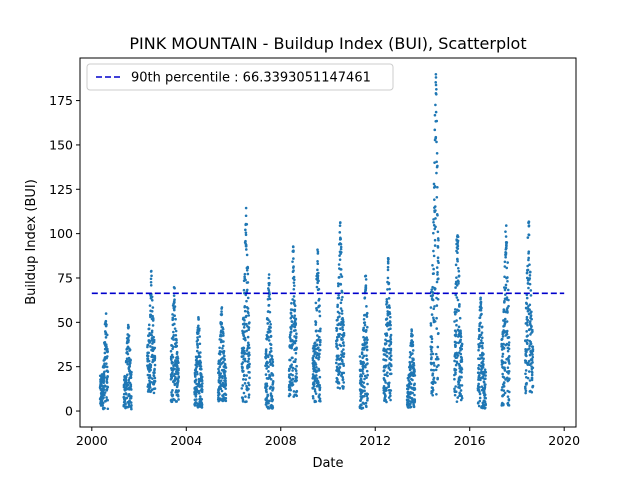 The image size is (640, 480). I want to click on x-tick-label: 2012, so click(375, 440).